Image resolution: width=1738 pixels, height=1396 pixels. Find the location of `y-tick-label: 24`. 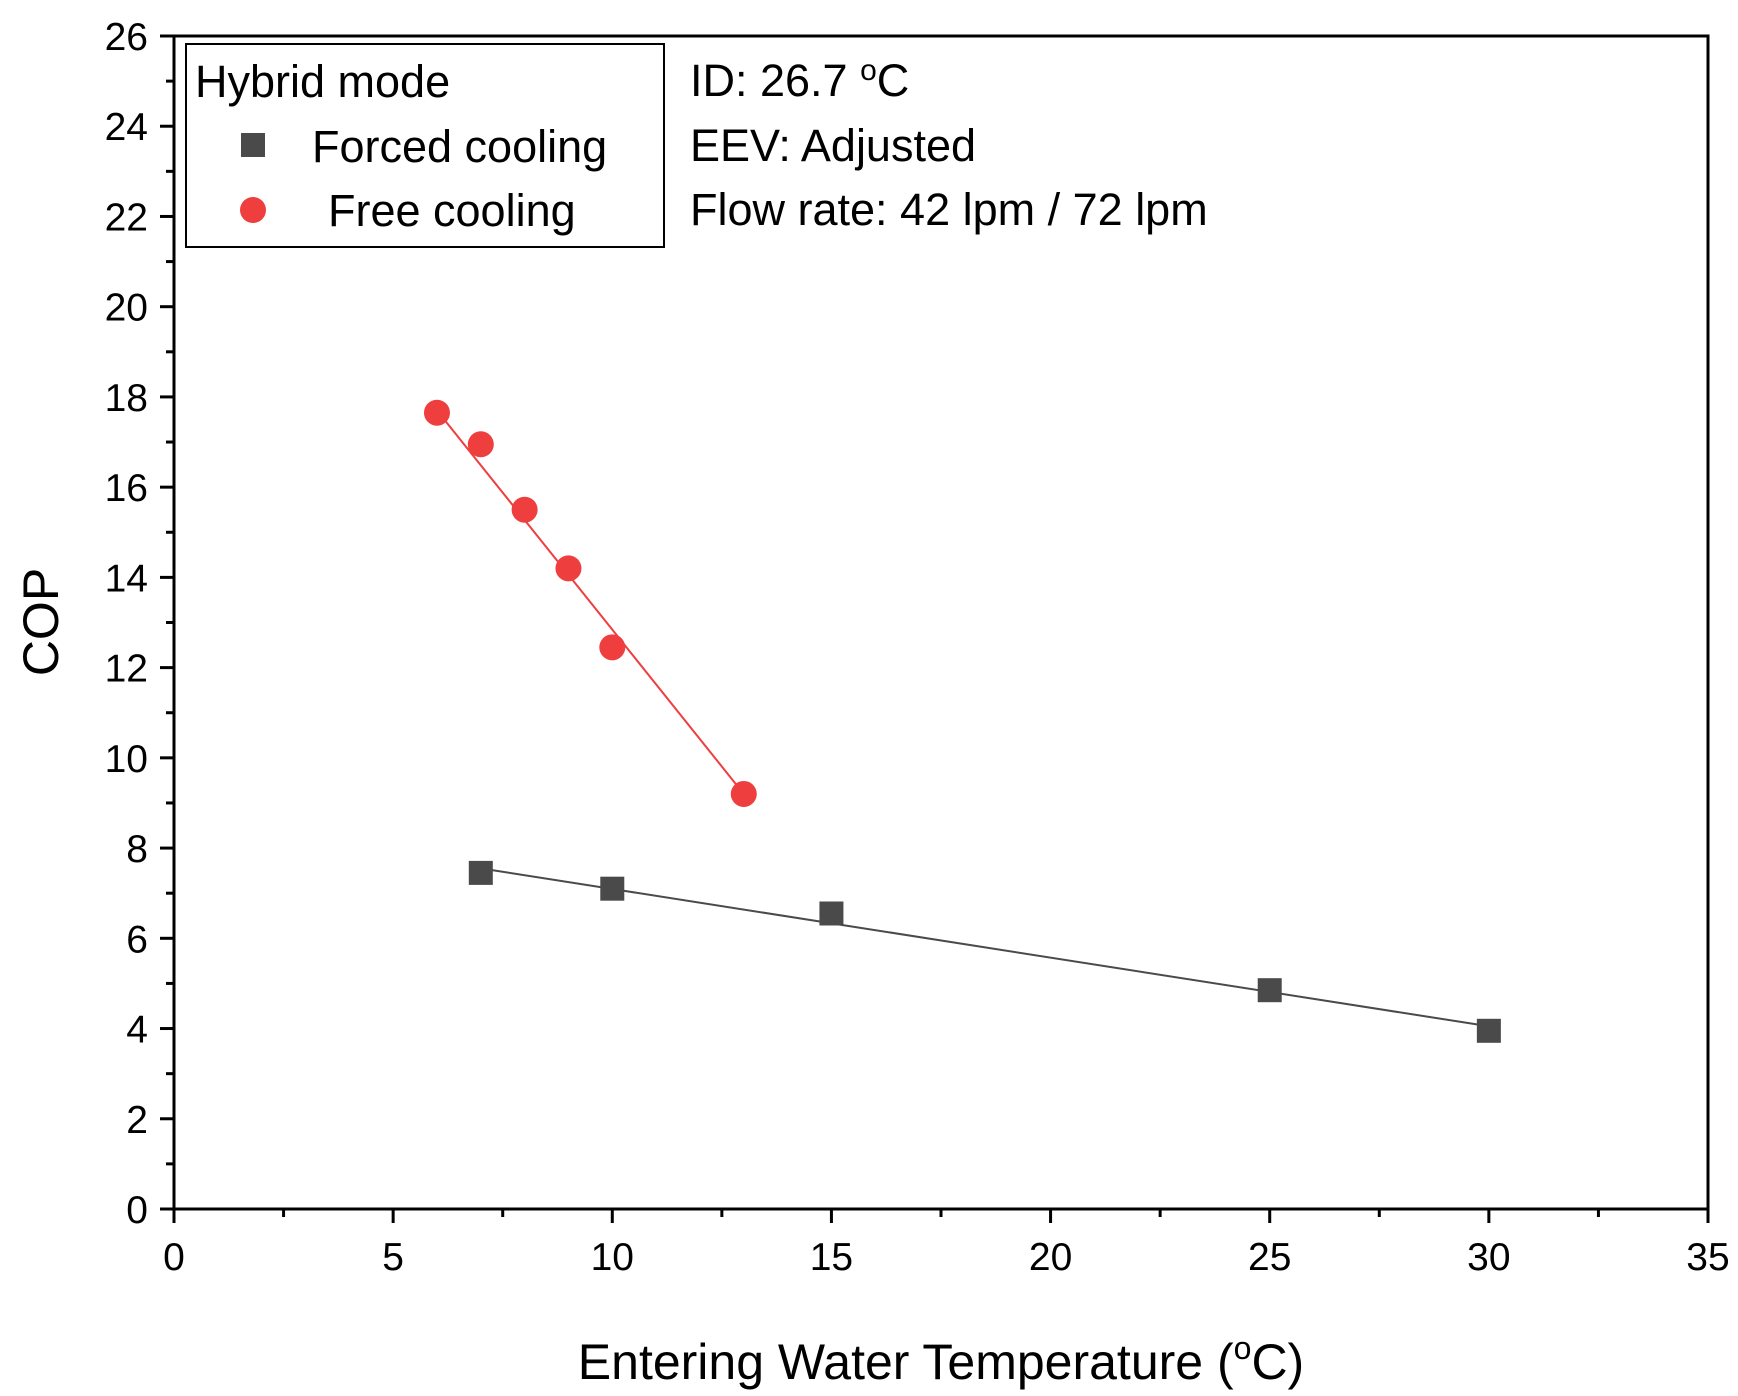

y-tick-label: 24 is located at coordinates (126, 127).